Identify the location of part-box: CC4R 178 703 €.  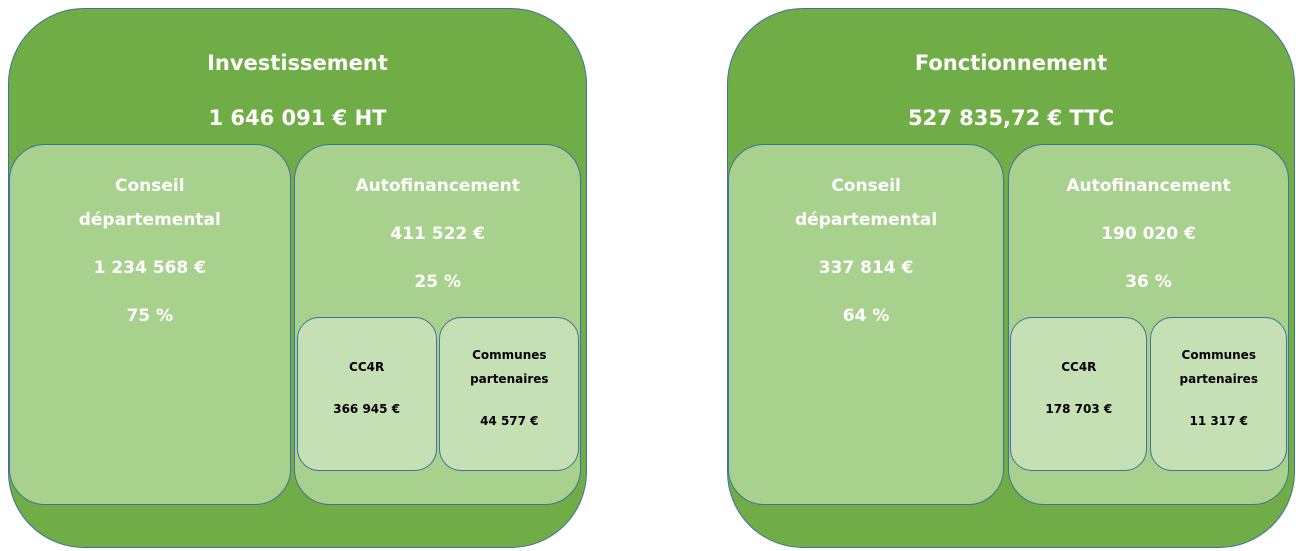
(1079, 394).